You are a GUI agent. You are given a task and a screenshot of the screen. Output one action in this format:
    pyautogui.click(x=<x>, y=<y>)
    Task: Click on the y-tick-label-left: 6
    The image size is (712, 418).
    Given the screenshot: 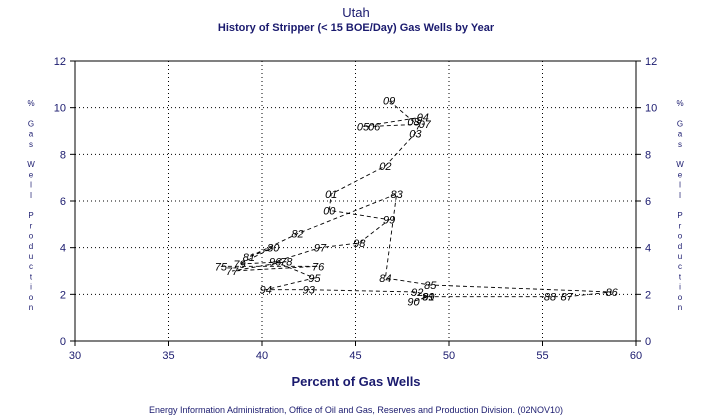 What is the action you would take?
    pyautogui.click(x=63, y=202)
    